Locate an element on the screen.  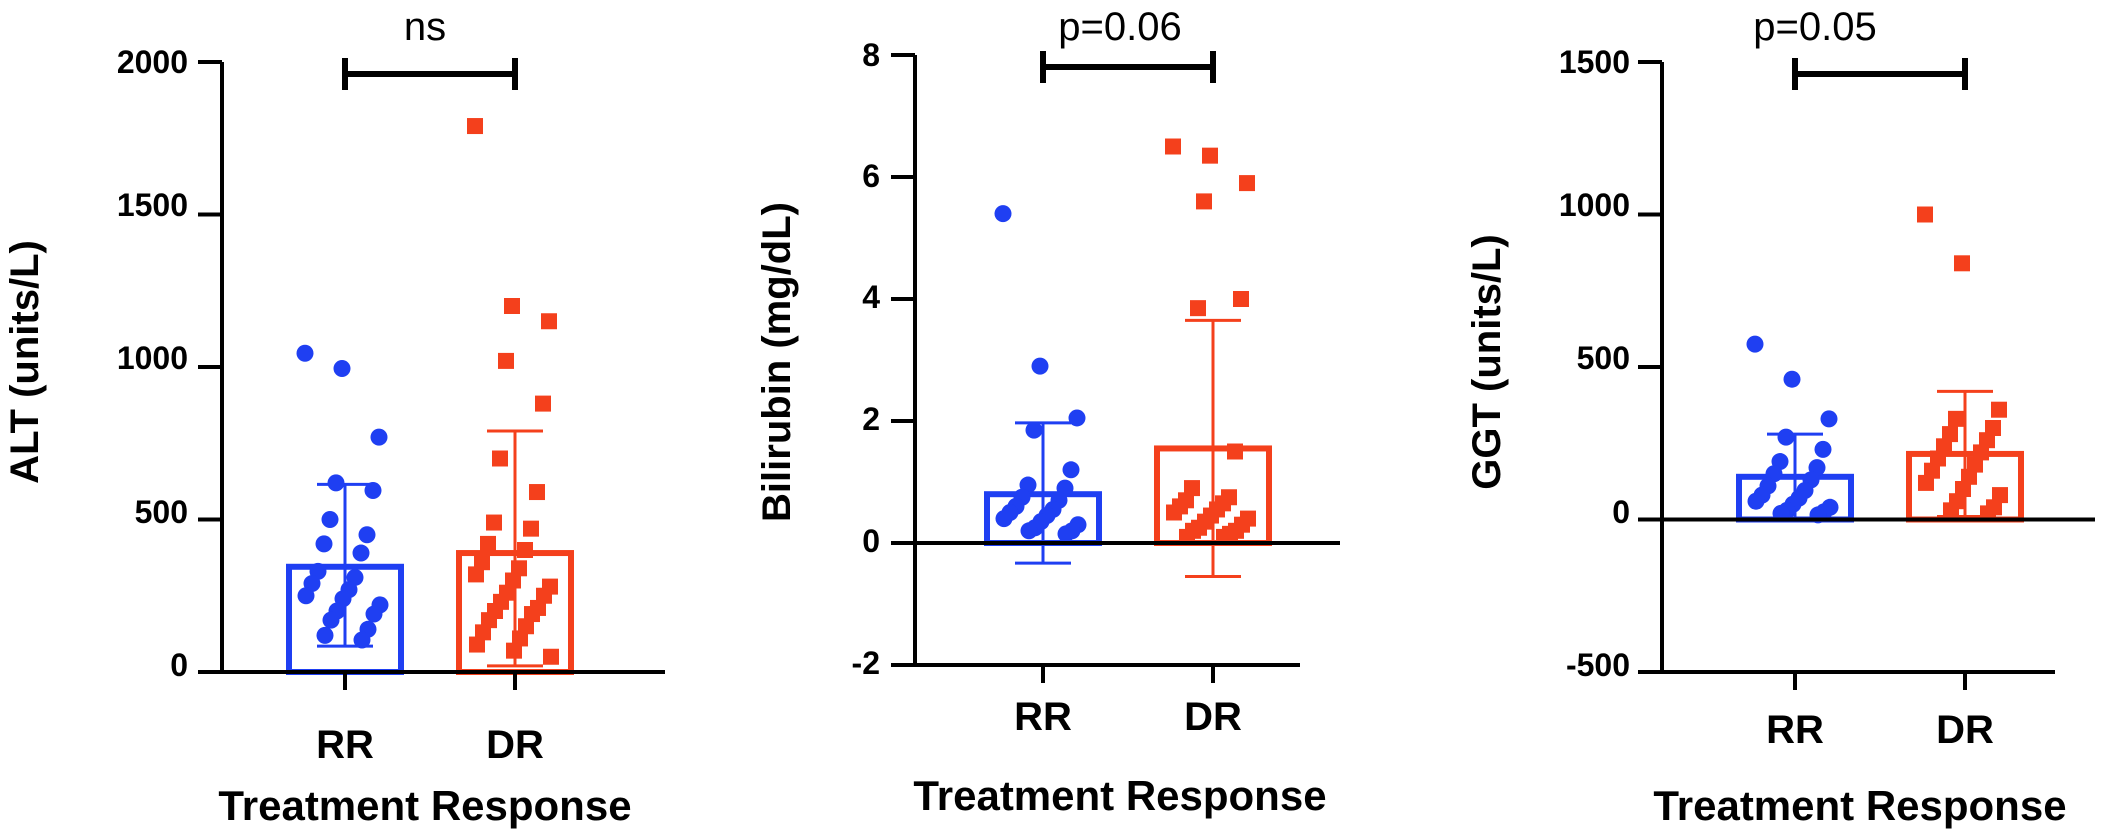
y-tick-label: -2 is located at coordinates (866, 663).